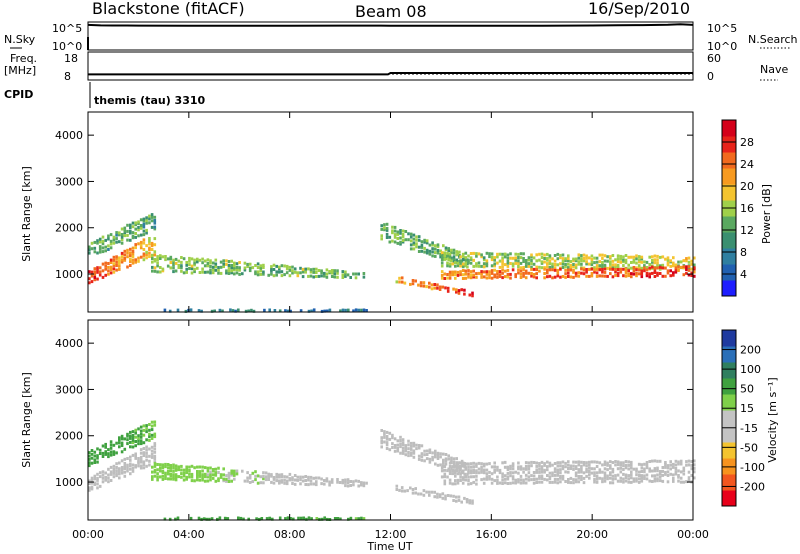  I want to click on velocity-data-cells, so click(392, 470).